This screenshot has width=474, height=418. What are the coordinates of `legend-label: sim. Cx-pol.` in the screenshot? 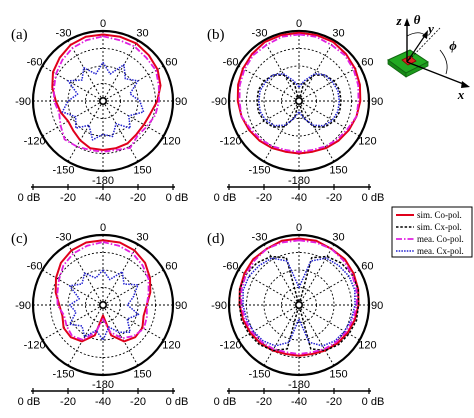 It's located at (439, 227).